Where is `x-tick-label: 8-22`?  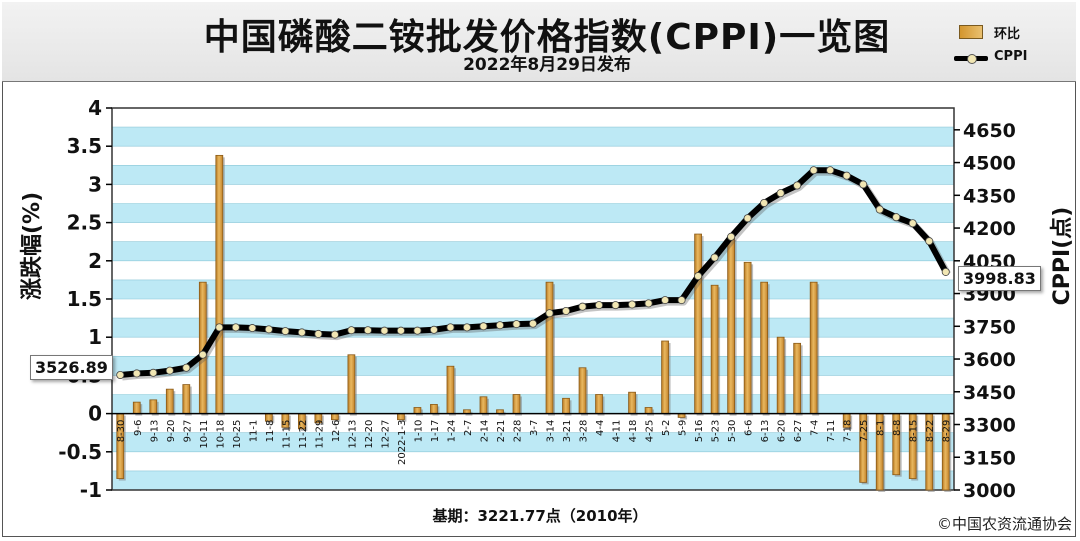
x-tick-label: 8-22 is located at coordinates (930, 431).